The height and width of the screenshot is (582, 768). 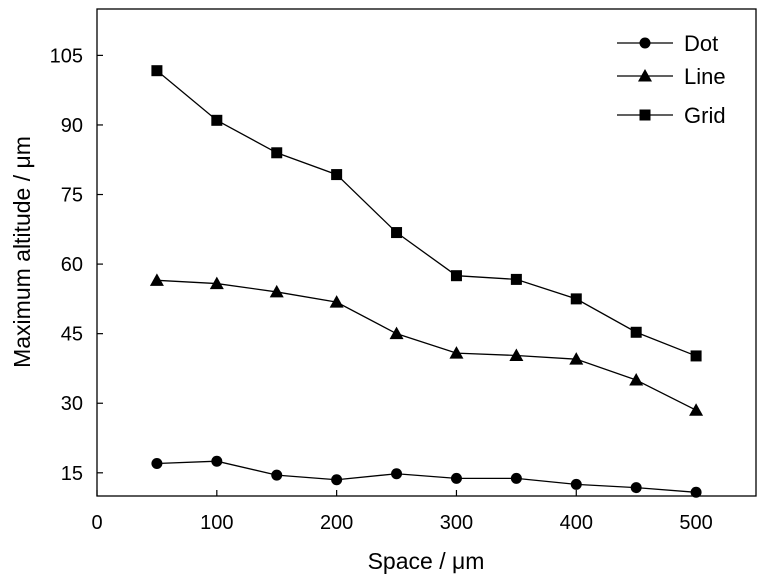 What do you see at coordinates (456, 523) in the screenshot?
I see `x-tick-label: 300` at bounding box center [456, 523].